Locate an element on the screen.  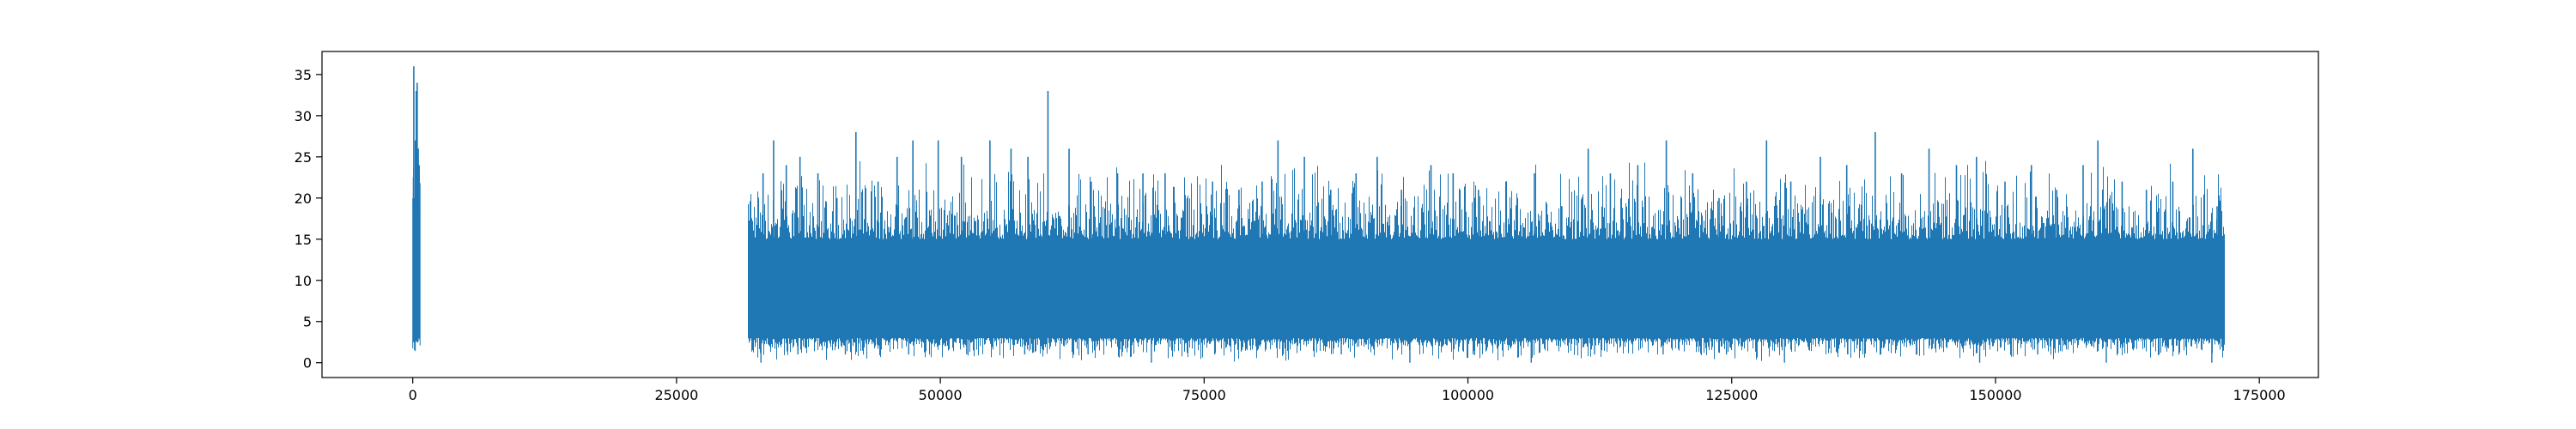
x-axis: 0 25000 50000 75000 100000 125000 150000 175000 is located at coordinates (1347, 390).